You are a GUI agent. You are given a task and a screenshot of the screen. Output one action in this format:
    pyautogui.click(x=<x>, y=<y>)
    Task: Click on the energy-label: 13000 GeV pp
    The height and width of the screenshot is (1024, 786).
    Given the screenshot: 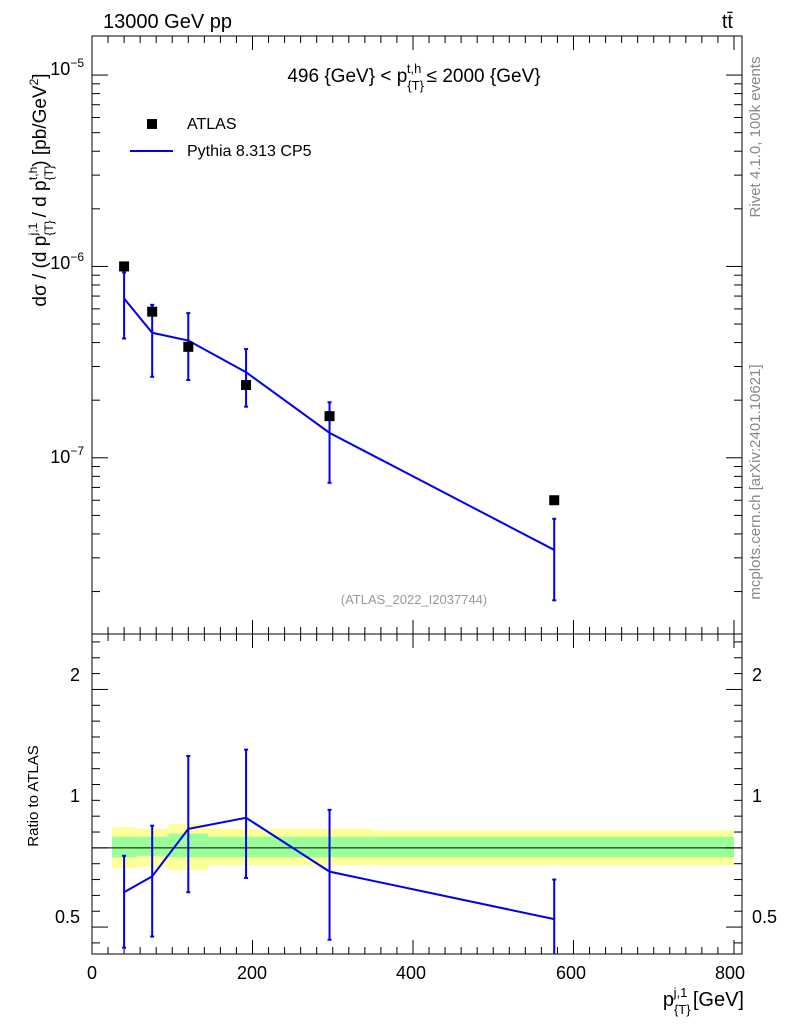 What is the action you would take?
    pyautogui.click(x=167, y=22)
    